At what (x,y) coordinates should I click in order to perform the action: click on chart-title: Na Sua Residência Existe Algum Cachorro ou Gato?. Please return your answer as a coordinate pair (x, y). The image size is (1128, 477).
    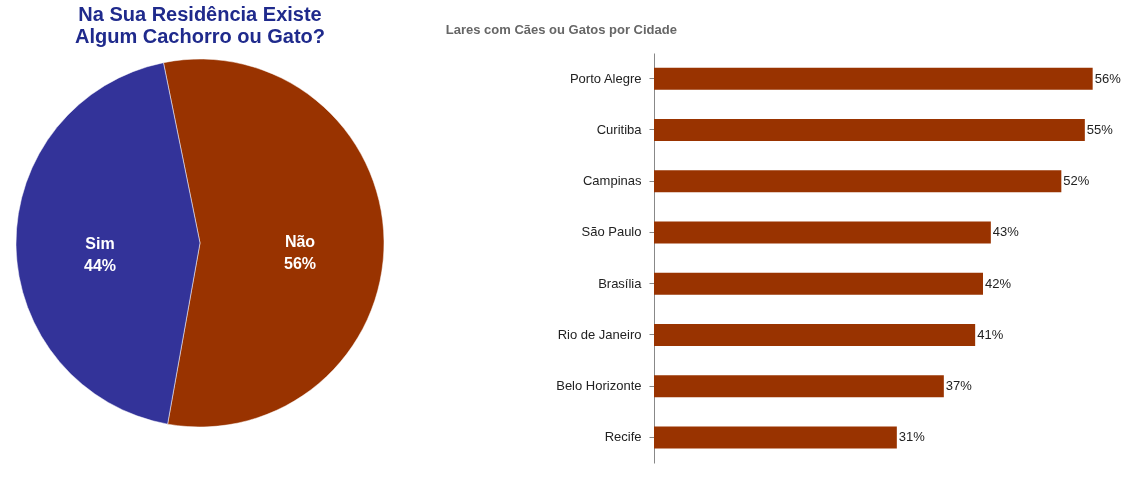
    Looking at the image, I should click on (200, 25).